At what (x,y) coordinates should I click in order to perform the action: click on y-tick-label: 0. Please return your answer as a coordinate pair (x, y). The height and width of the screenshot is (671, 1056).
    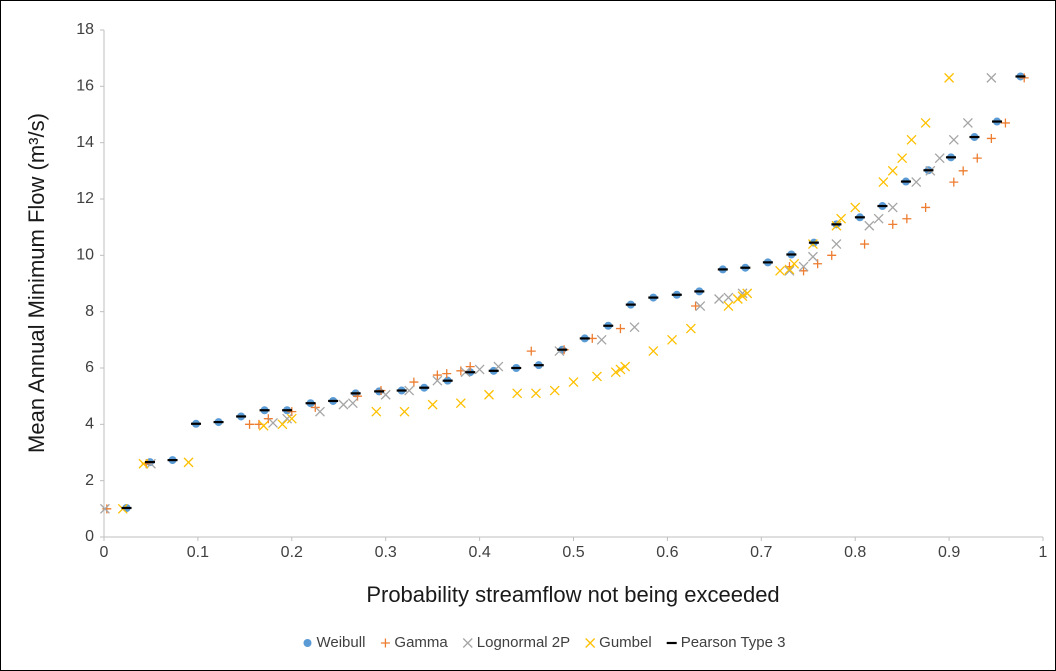
    Looking at the image, I should click on (89, 536).